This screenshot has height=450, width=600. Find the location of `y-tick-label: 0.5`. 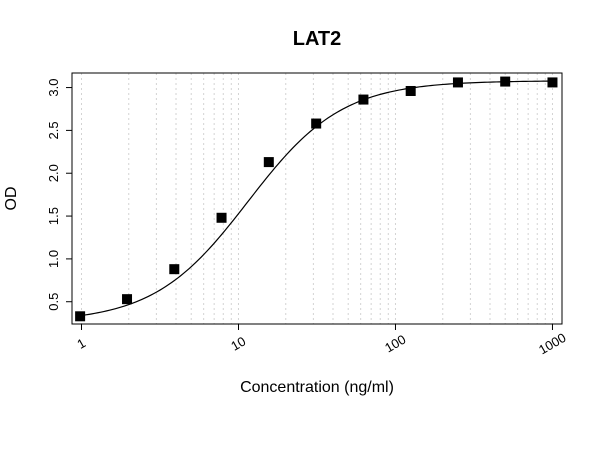

y-tick-label: 0.5 is located at coordinates (53, 302).